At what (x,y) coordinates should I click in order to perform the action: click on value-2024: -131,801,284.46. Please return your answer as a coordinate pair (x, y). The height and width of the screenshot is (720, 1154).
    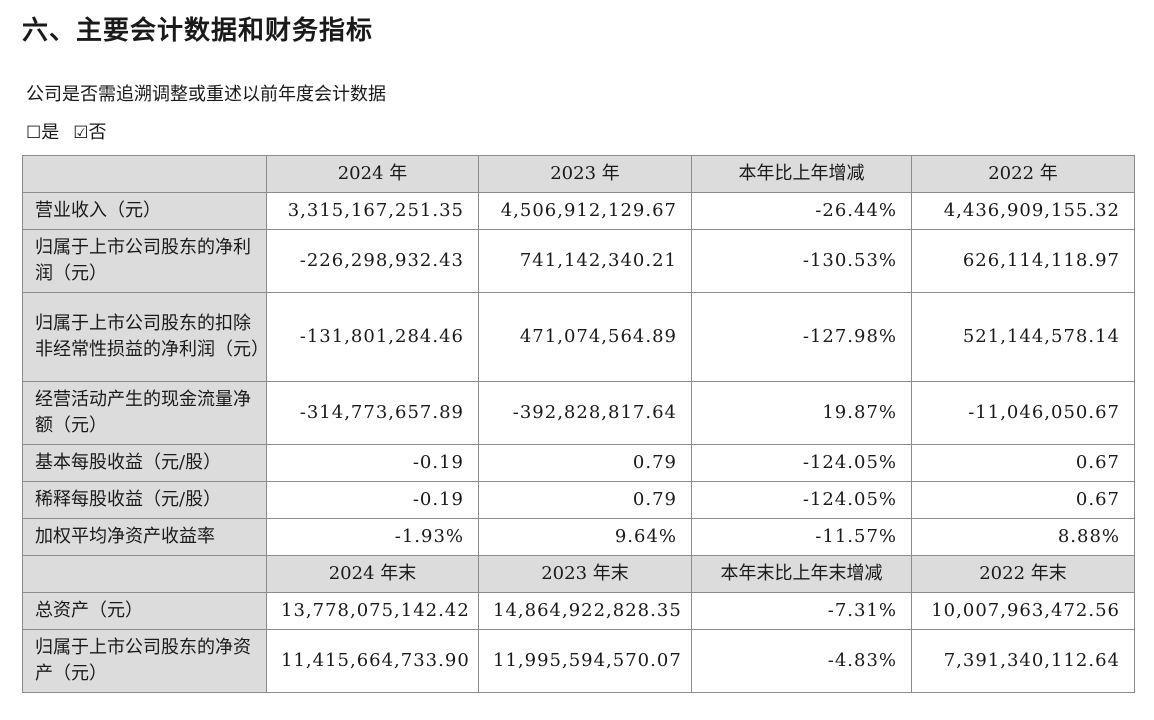
    Looking at the image, I should click on (372, 337).